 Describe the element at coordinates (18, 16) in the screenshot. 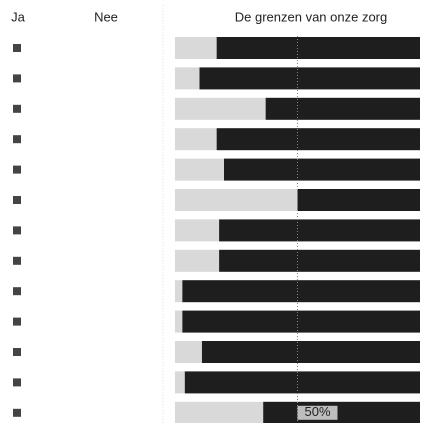

I see `legend-label: Ja` at that location.